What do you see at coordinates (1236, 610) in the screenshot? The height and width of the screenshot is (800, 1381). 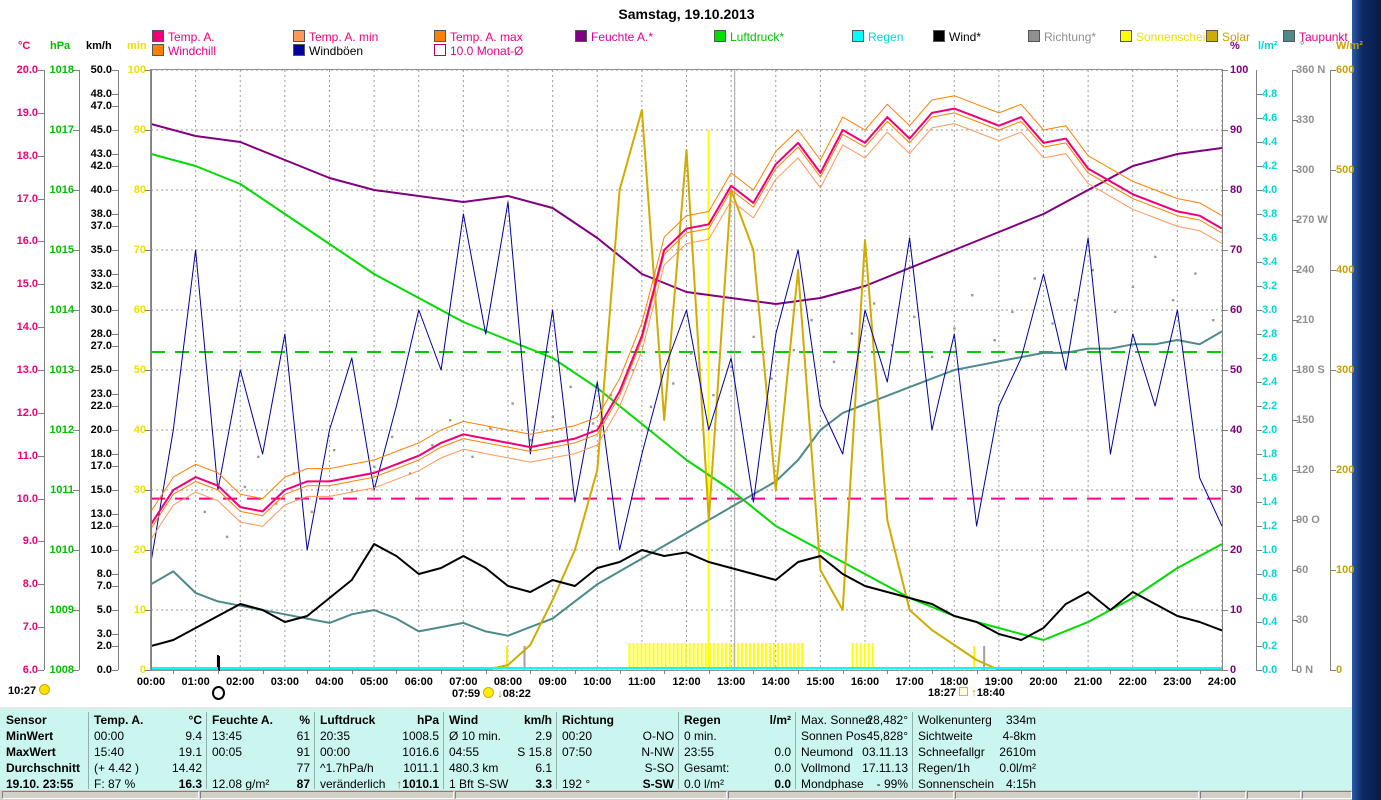 I see `axis-tick-label: 10` at bounding box center [1236, 610].